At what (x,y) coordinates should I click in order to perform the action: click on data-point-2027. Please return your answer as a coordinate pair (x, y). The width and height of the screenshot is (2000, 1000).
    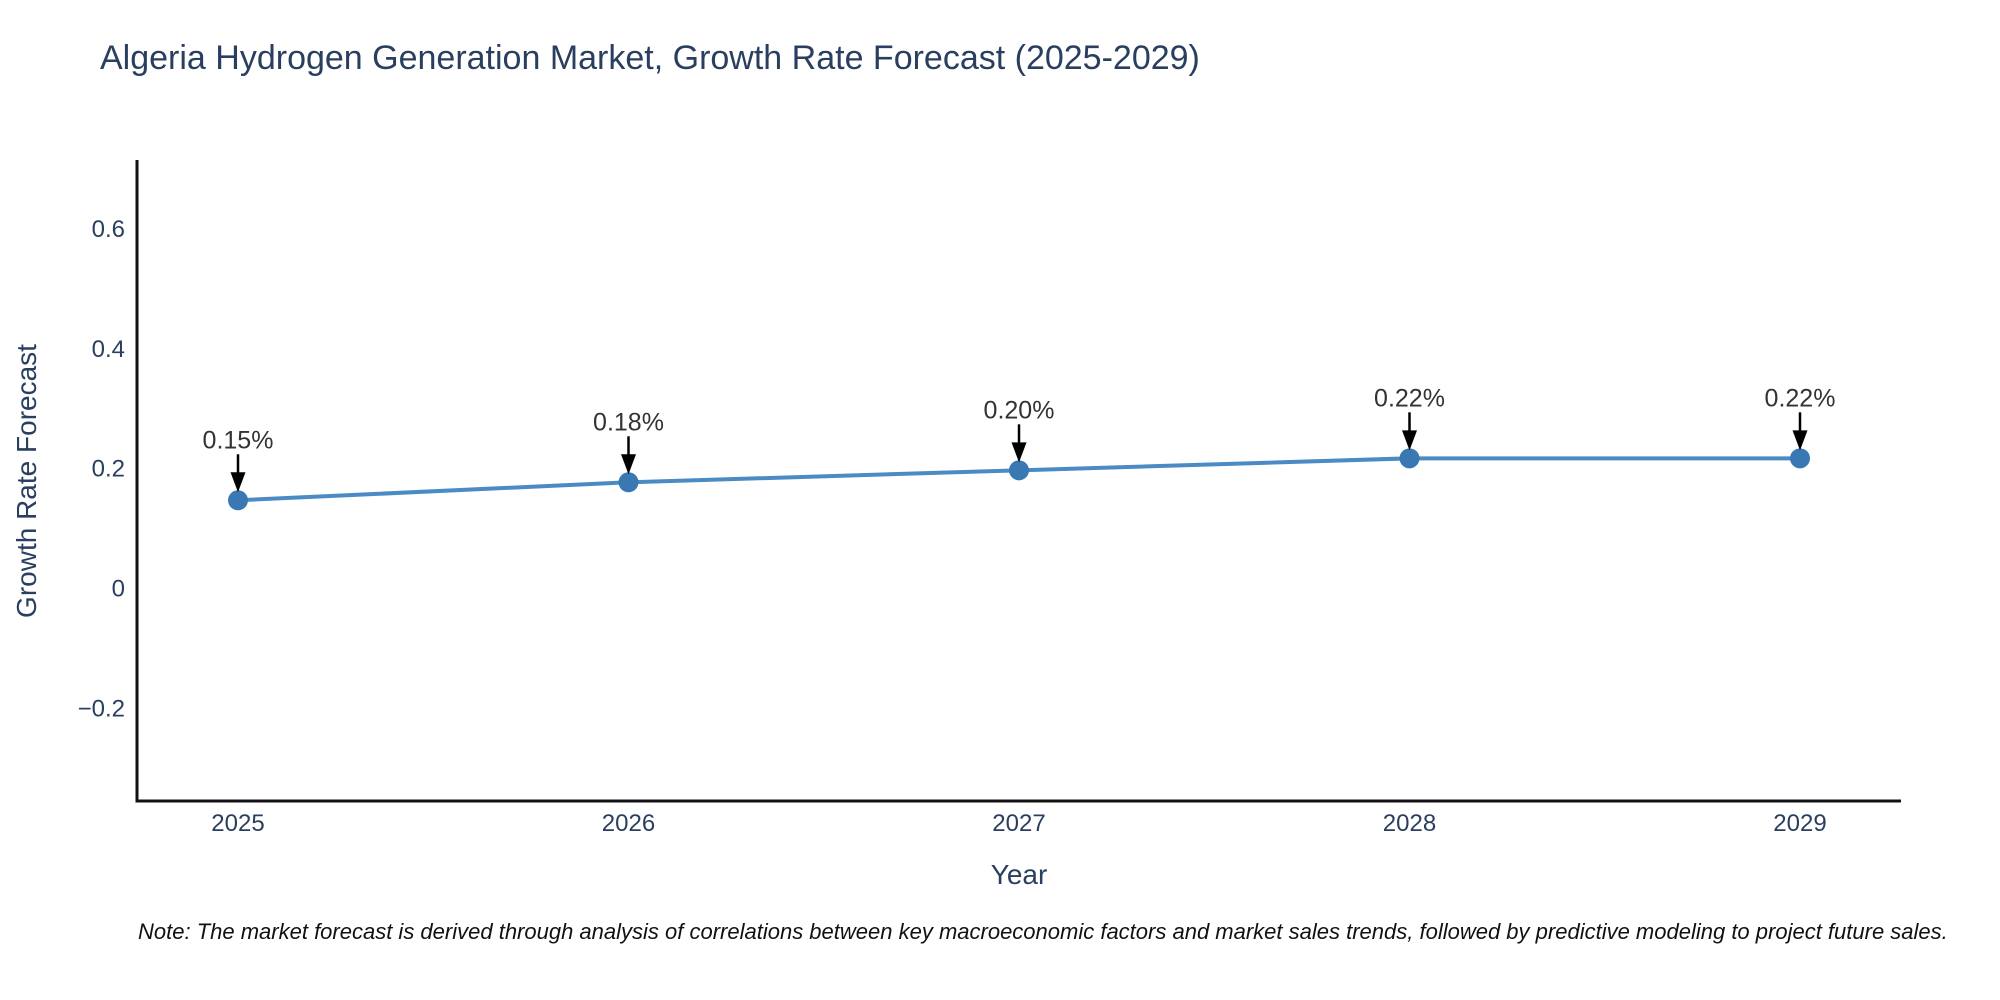
    Looking at the image, I should click on (1019, 470).